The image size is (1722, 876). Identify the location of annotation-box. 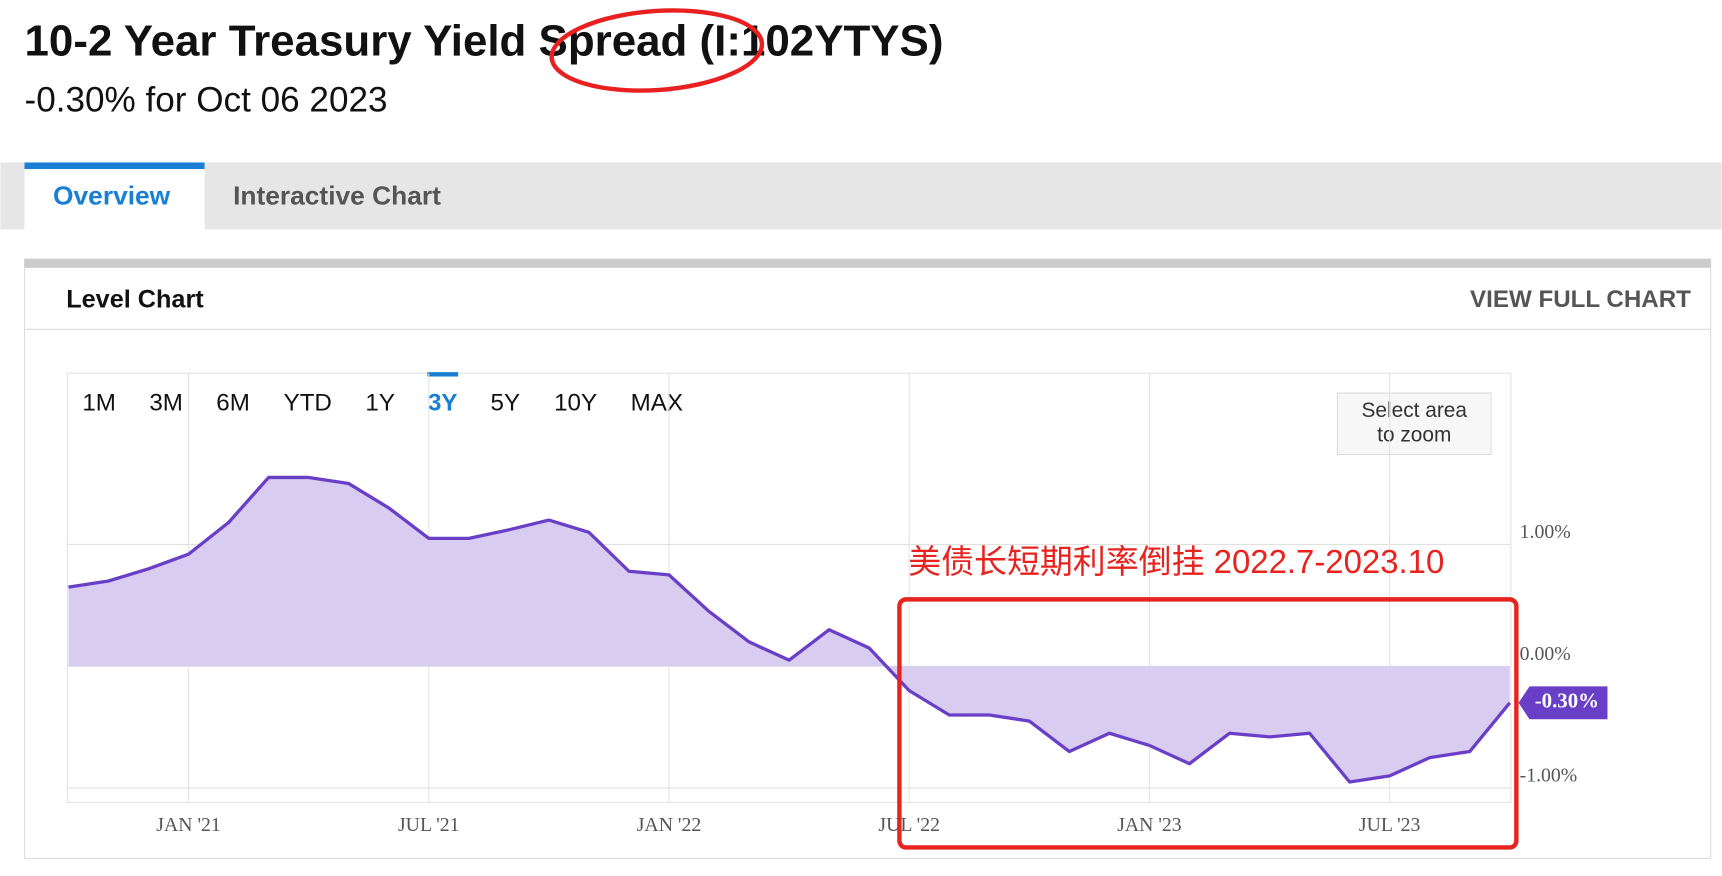
(1208, 723).